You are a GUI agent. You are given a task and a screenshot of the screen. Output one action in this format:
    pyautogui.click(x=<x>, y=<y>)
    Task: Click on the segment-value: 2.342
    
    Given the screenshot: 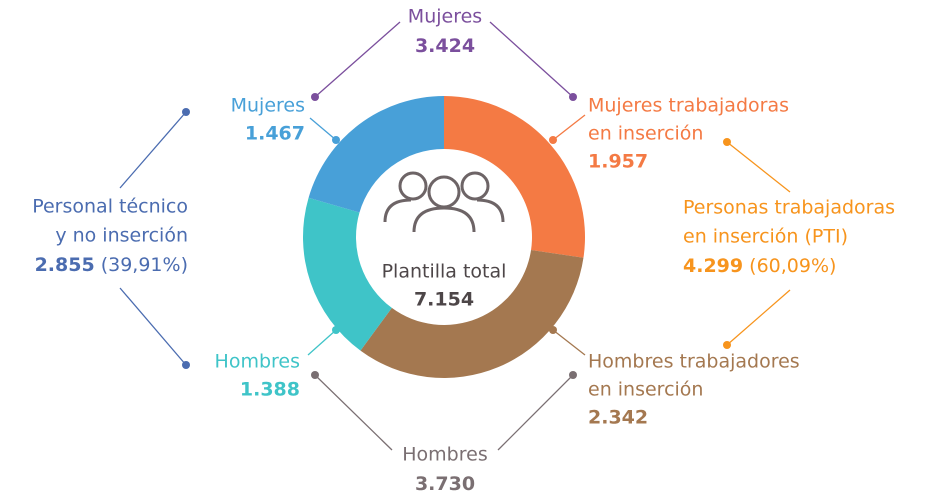 What is the action you would take?
    pyautogui.click(x=618, y=418)
    